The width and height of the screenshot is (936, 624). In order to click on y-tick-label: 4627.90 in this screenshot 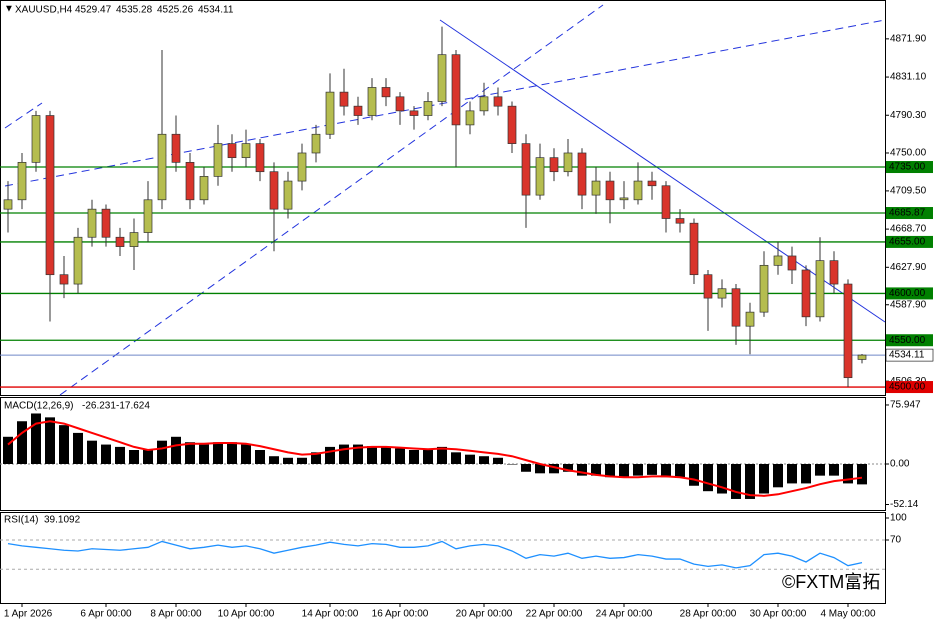, I will do `click(908, 267)`.